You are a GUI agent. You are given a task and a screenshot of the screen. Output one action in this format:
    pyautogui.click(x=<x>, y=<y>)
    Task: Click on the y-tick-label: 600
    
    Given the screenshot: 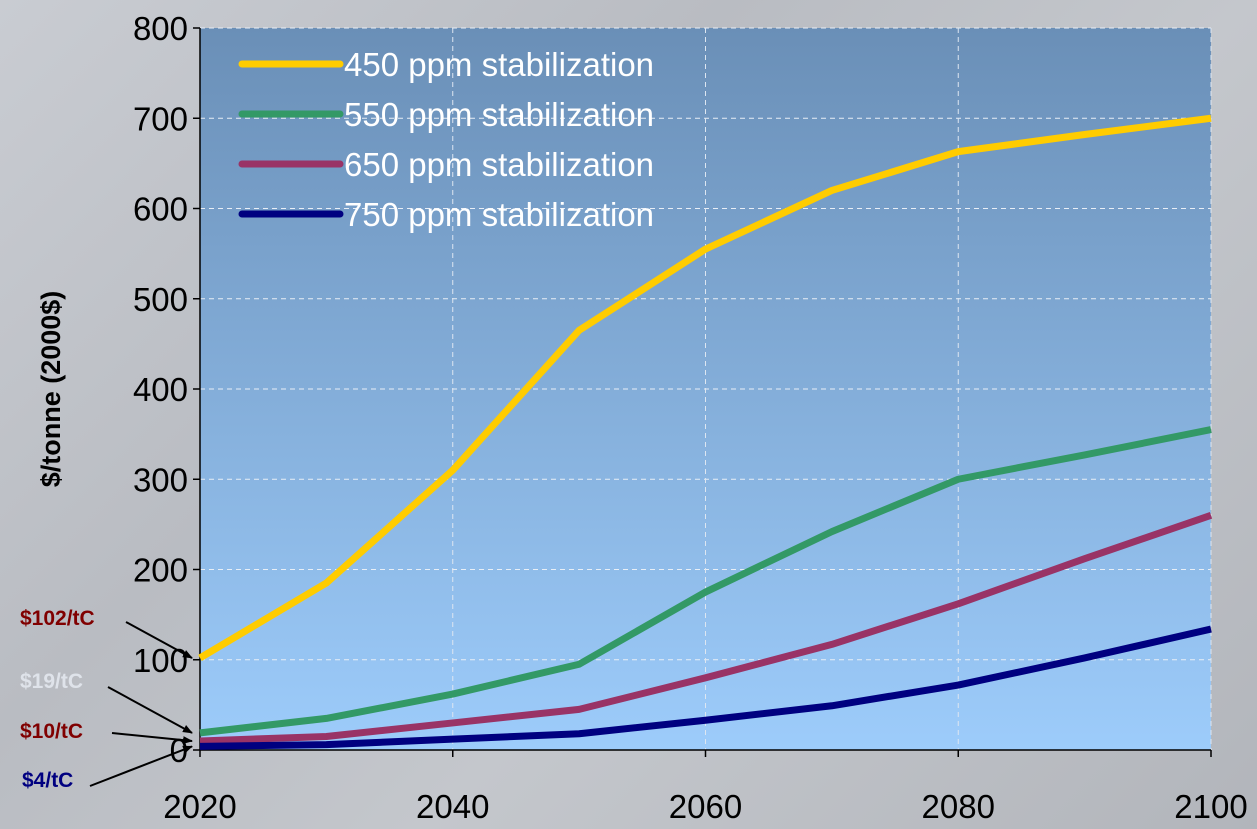 What is the action you would take?
    pyautogui.click(x=160, y=209)
    